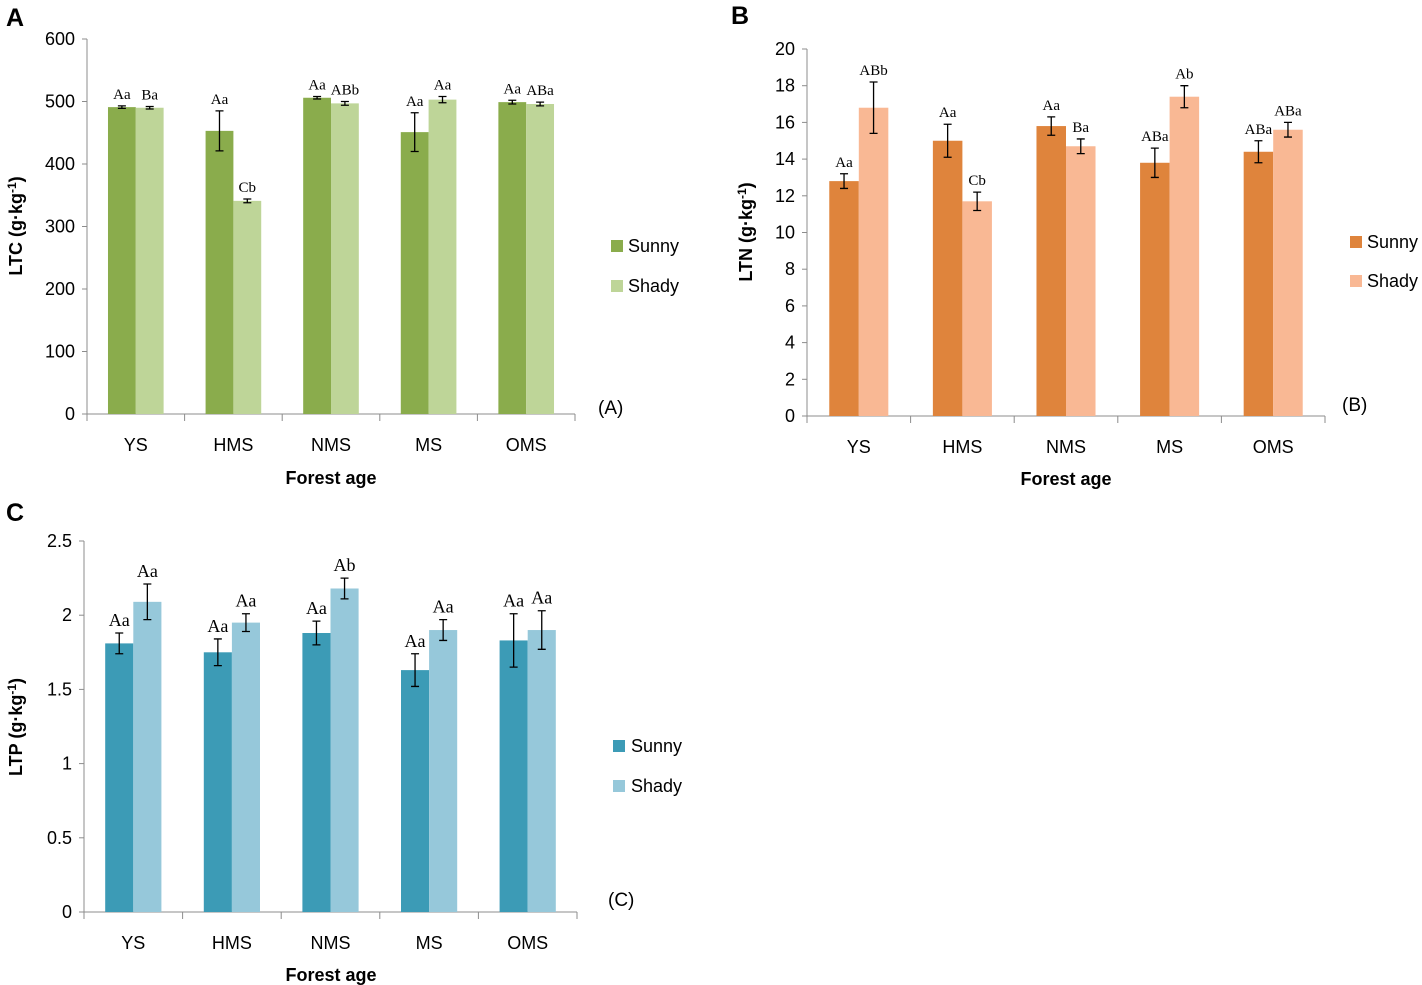 The width and height of the screenshot is (1422, 985). I want to click on y-tick-label: 20, so click(785, 49).